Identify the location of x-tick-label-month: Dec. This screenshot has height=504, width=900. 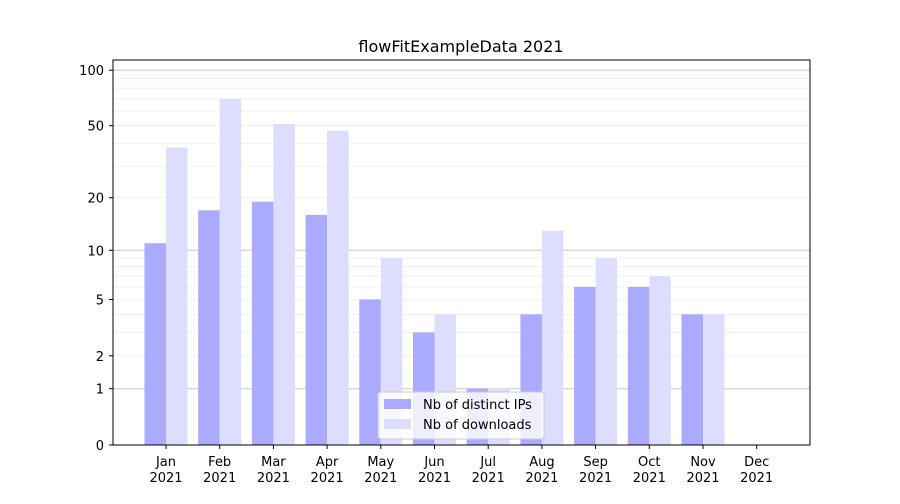
(756, 462).